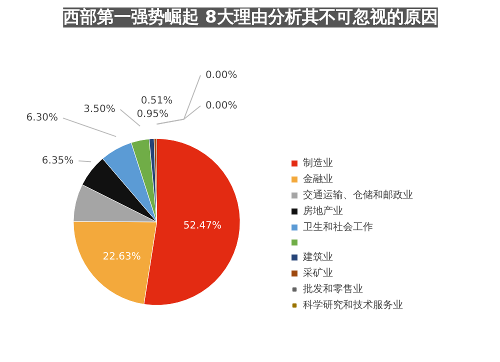 This screenshot has height=362, width=500. I want to click on data-label: 0.95%, so click(152, 114).